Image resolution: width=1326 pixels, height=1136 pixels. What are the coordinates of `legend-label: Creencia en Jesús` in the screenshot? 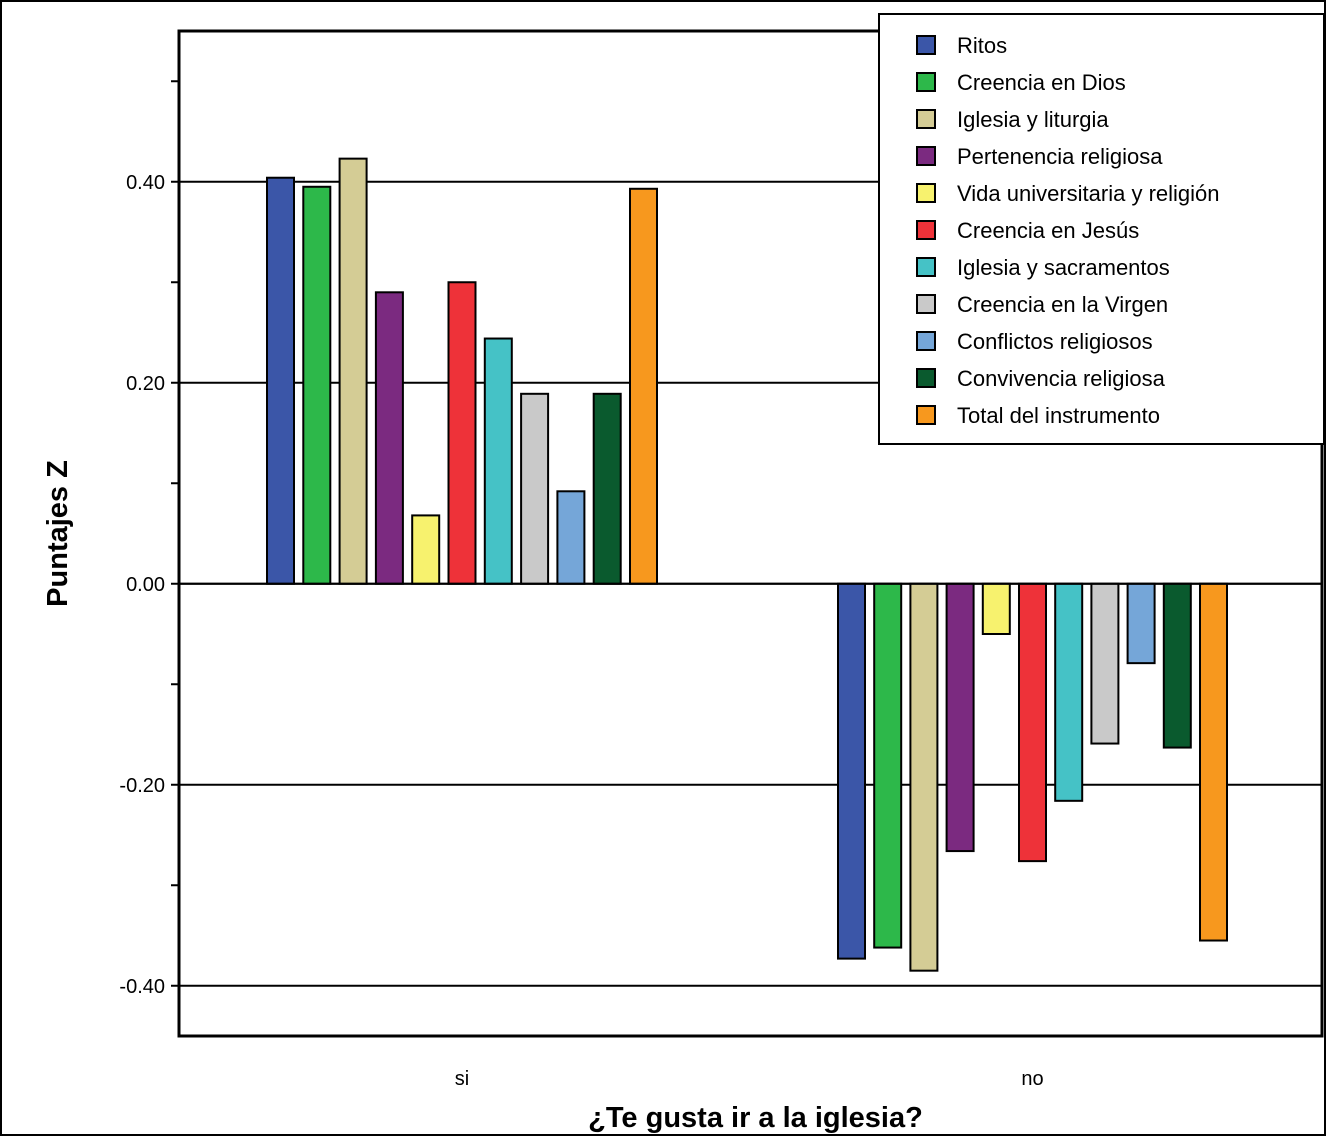 It's located at (1048, 230).